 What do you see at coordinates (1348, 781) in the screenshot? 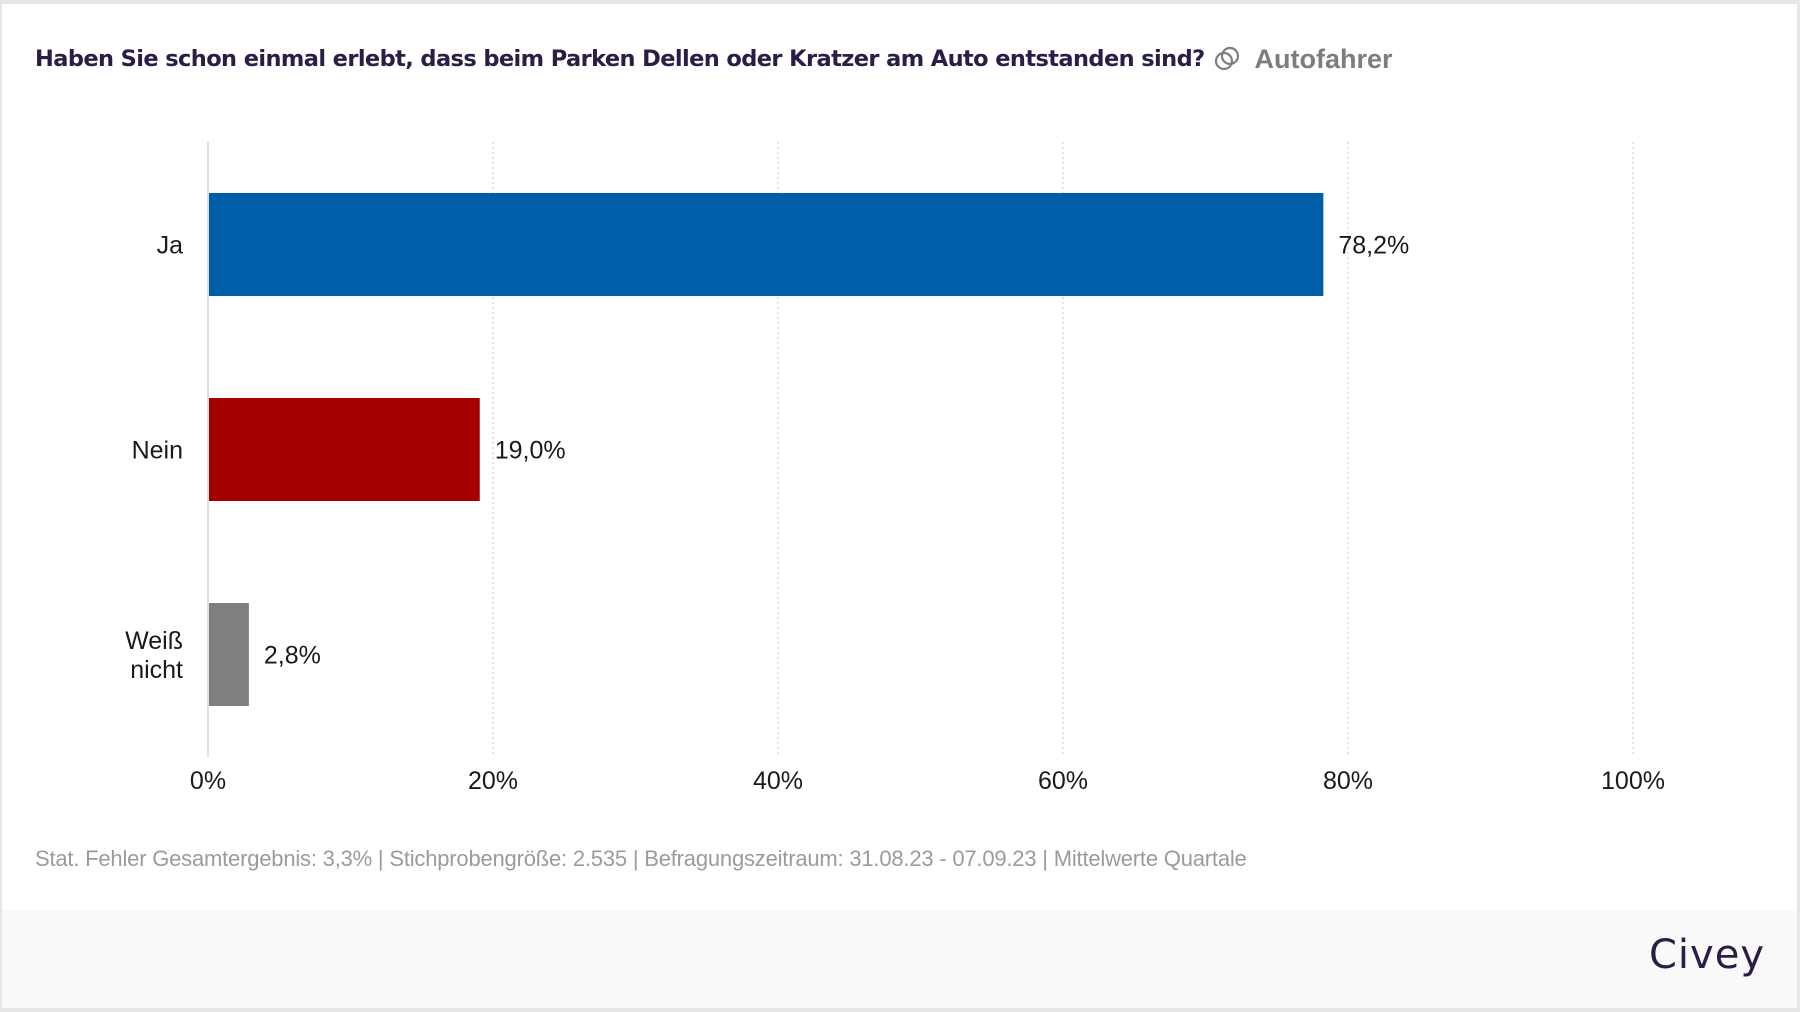
I see `x-tick-label: 80%` at bounding box center [1348, 781].